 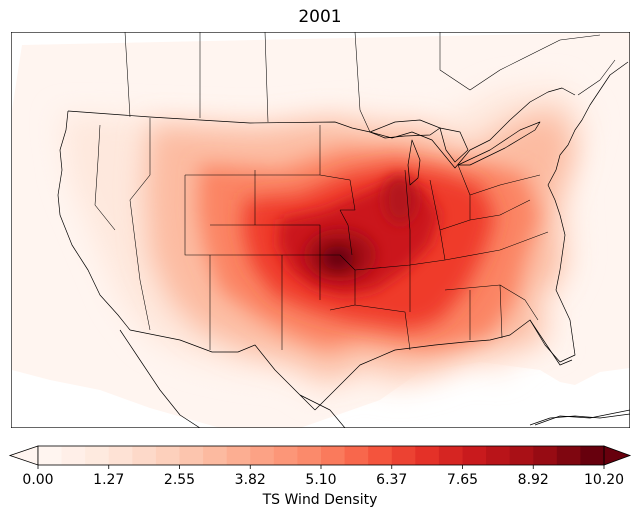 What do you see at coordinates (400, 200) in the screenshot?
I see `density-level-6b` at bounding box center [400, 200].